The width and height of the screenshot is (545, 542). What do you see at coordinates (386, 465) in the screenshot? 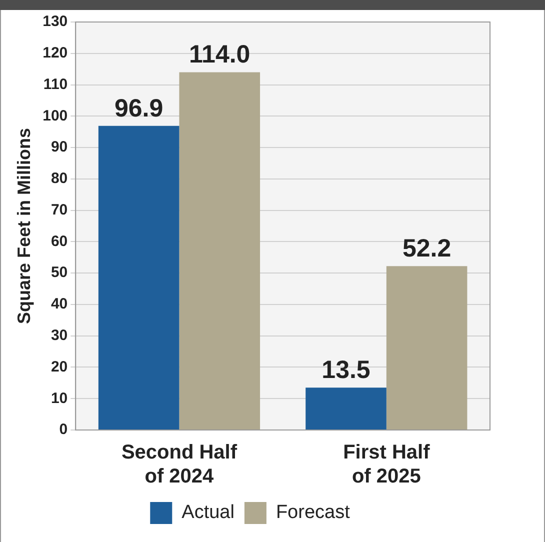
I see `x-tick-label: First Half of 2025` at bounding box center [386, 465].